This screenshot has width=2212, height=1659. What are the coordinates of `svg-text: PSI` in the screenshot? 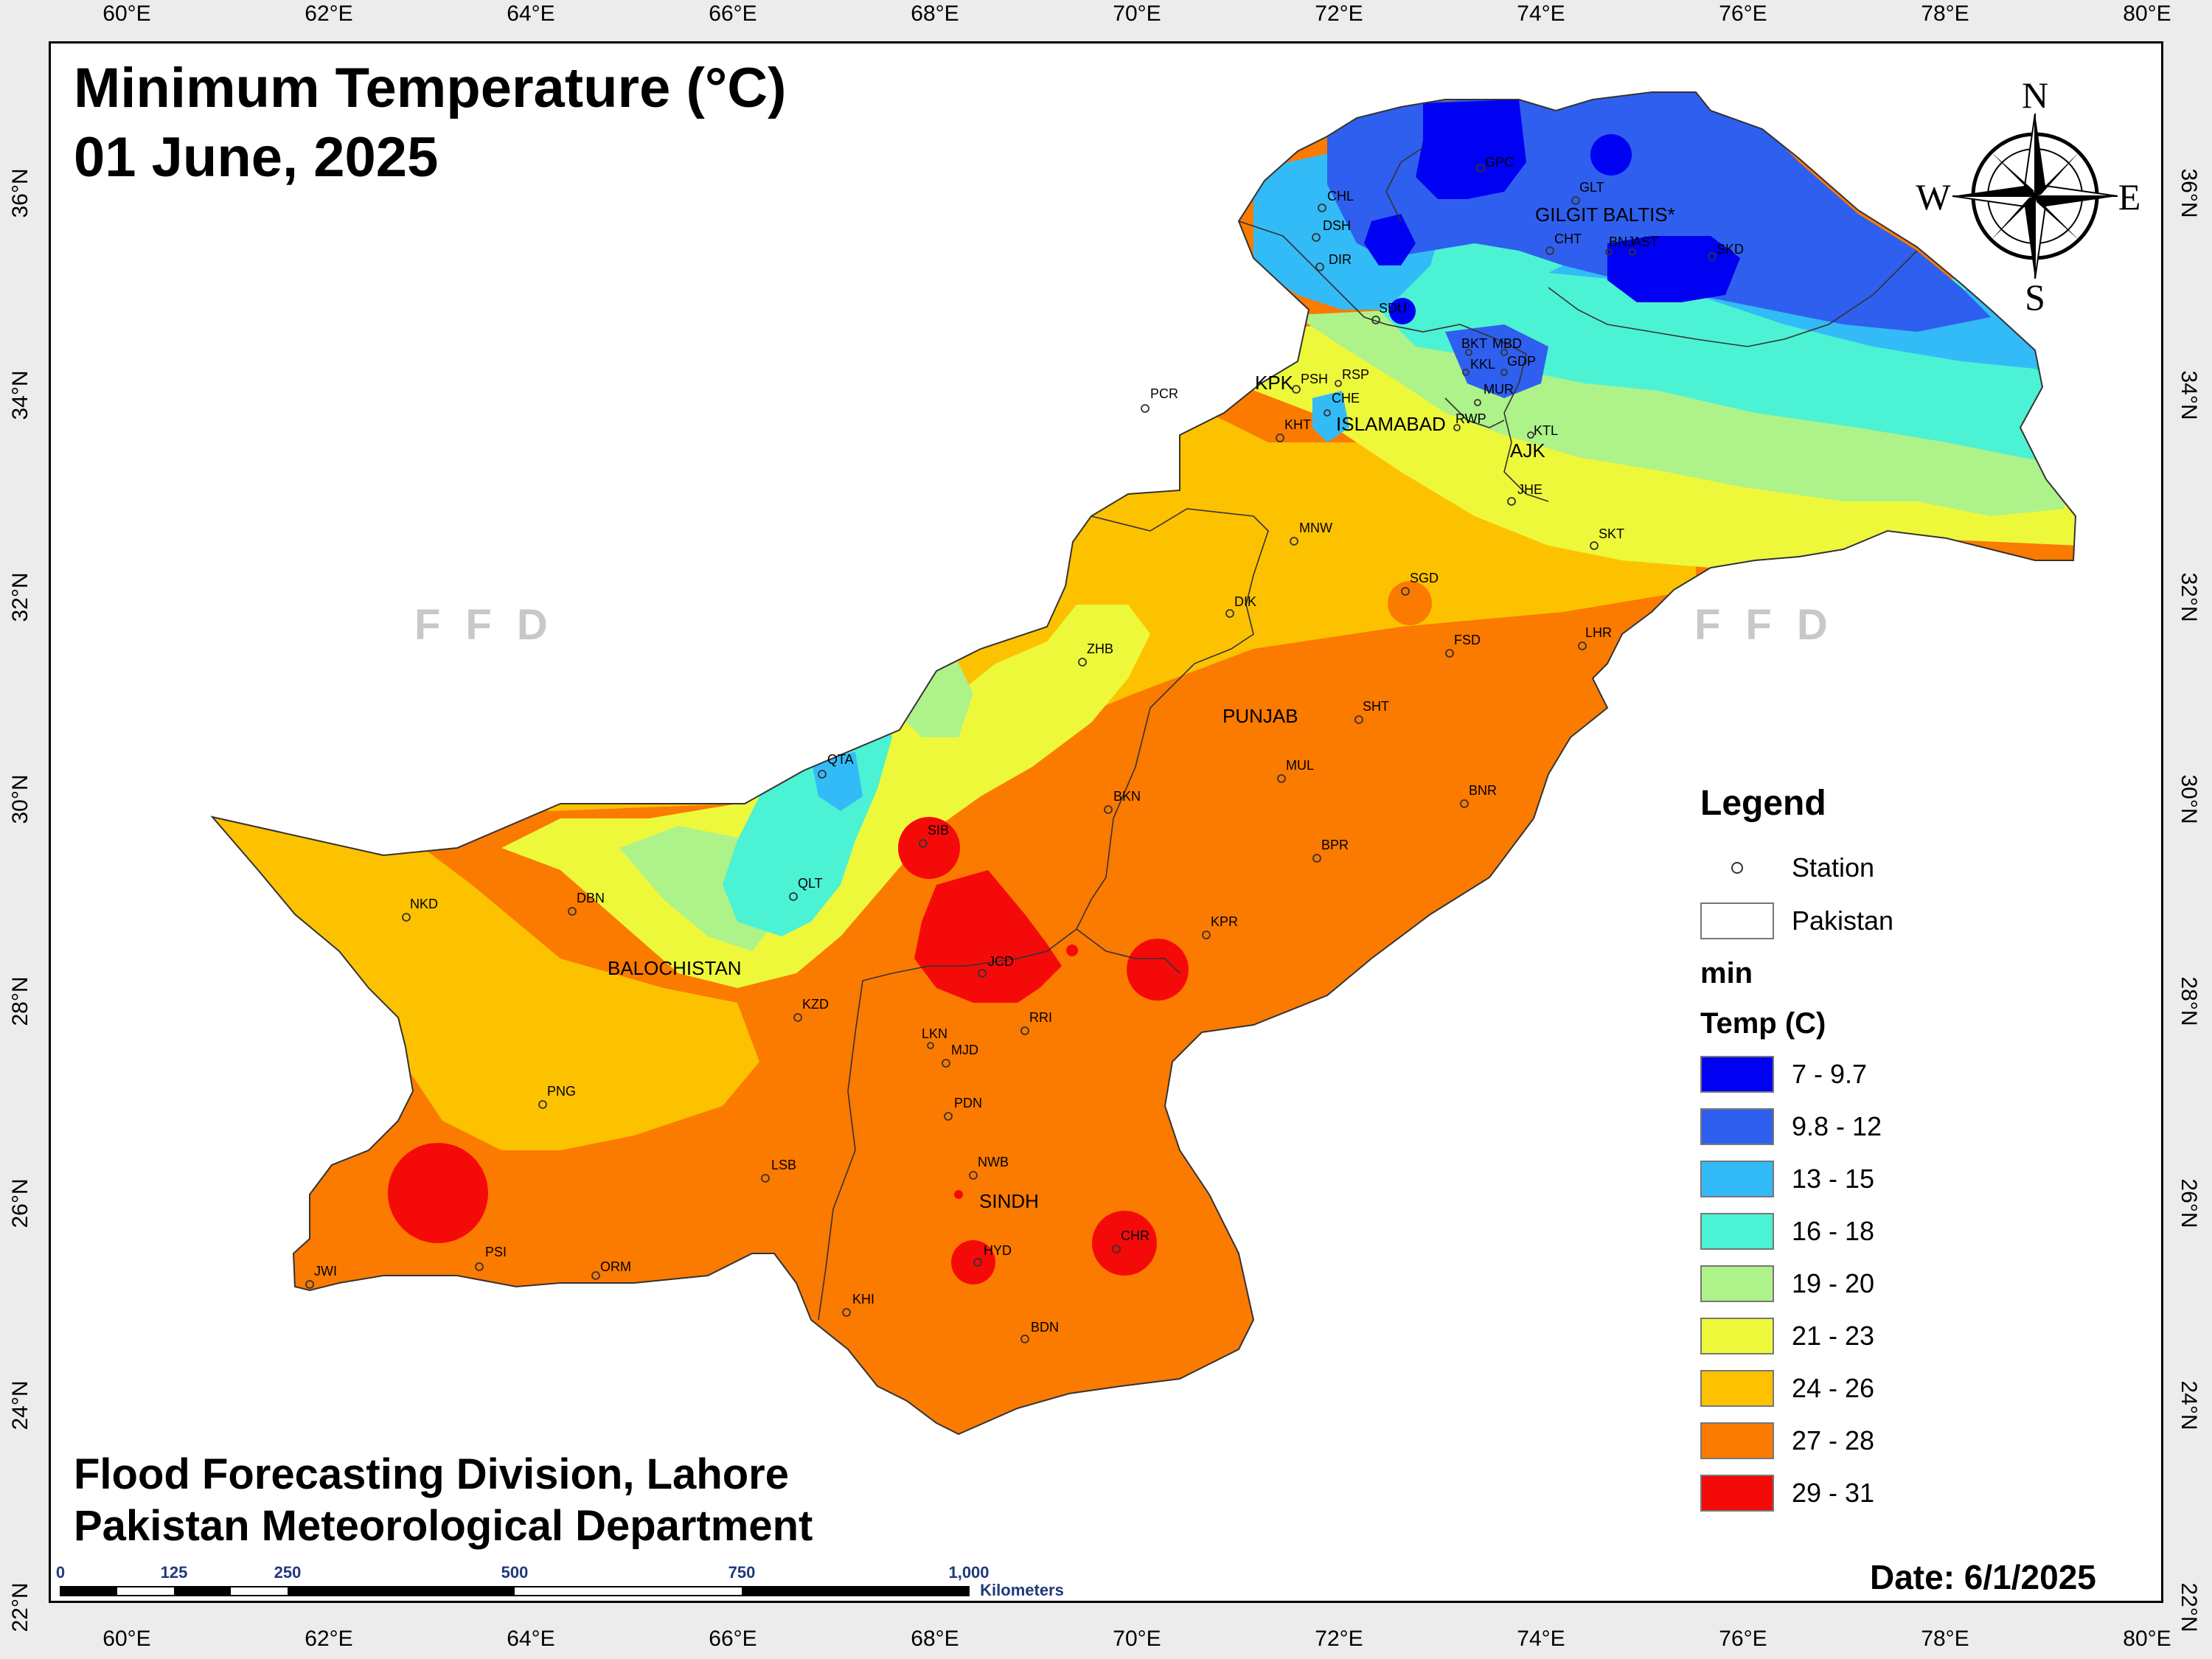 It's located at (496, 1252).